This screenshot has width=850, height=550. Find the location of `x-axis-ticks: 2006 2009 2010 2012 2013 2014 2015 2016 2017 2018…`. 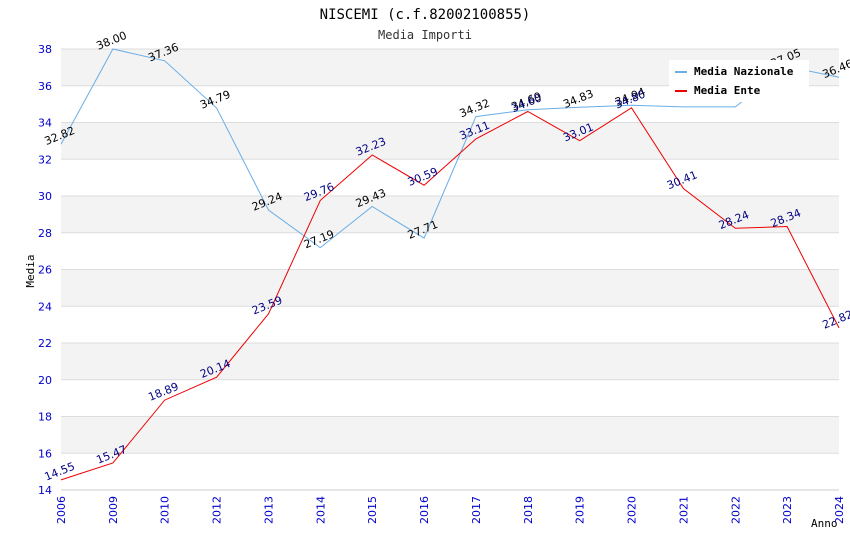

x-axis-ticks: 2006 2009 2010 2012 2013 2014 2015 2016 2017 2018… is located at coordinates (450, 510).